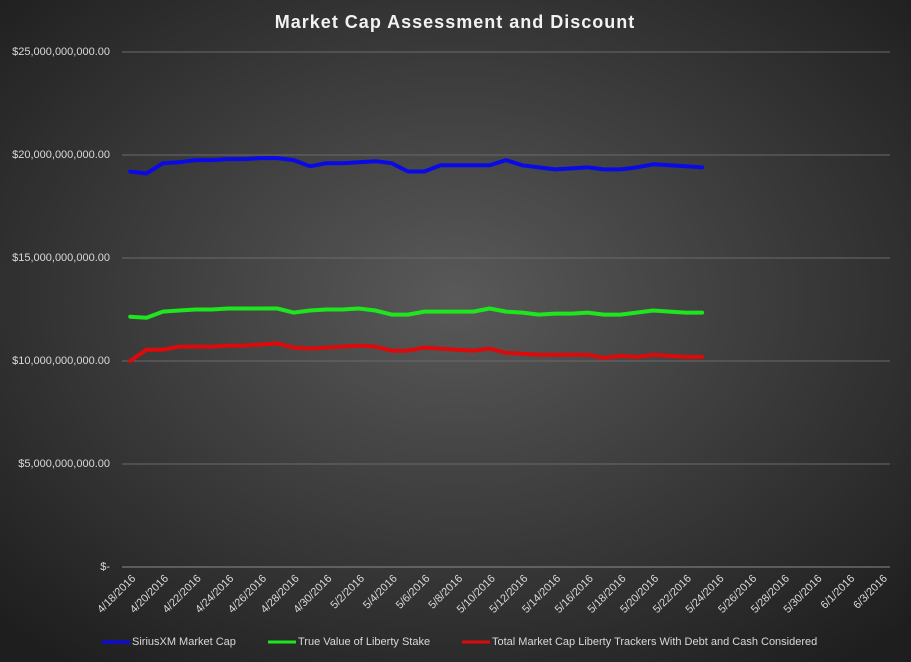 The height and width of the screenshot is (662, 911). Describe the element at coordinates (61, 155) in the screenshot. I see `y-tick-label: $20,000,000,000.00` at that location.